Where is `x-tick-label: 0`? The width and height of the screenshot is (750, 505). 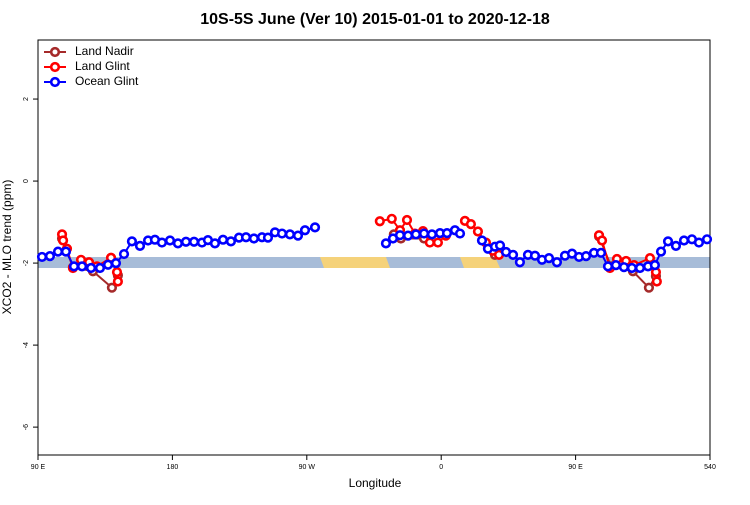
x-tick-label: 0 is located at coordinates (441, 467).